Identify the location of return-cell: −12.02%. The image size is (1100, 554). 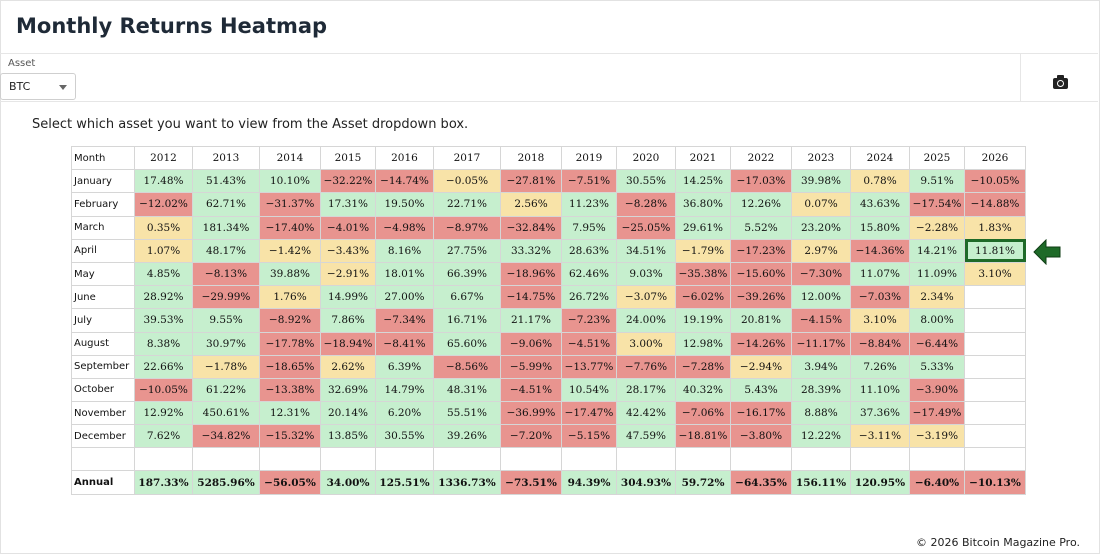
(163, 204).